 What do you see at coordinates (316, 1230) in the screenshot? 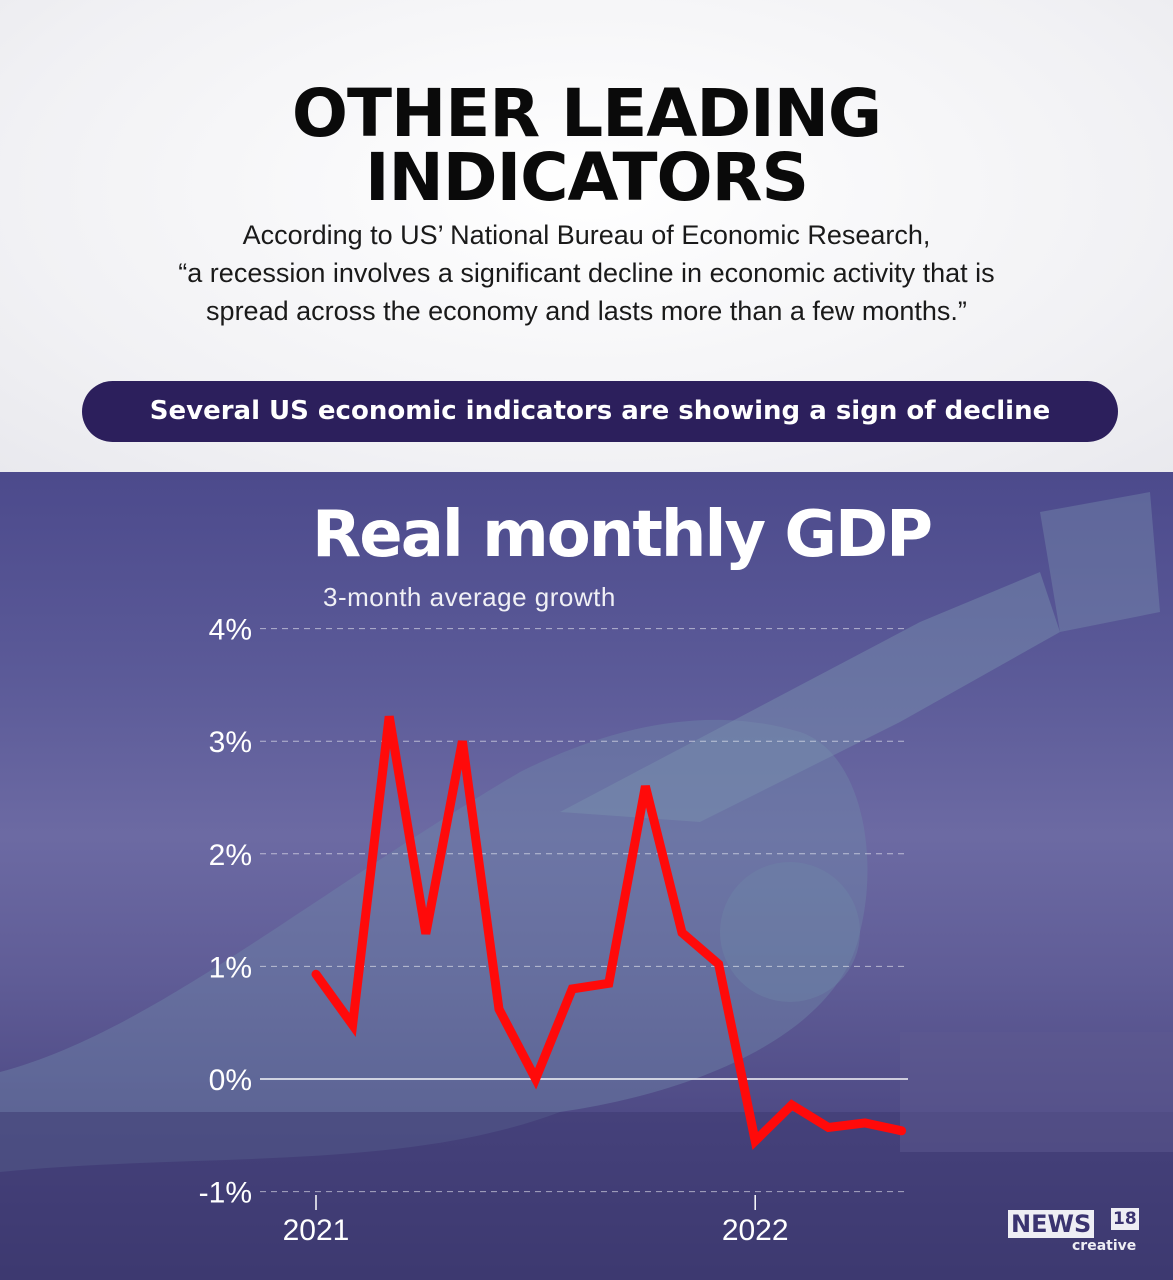
I see `x-tick-label: 2021` at bounding box center [316, 1230].